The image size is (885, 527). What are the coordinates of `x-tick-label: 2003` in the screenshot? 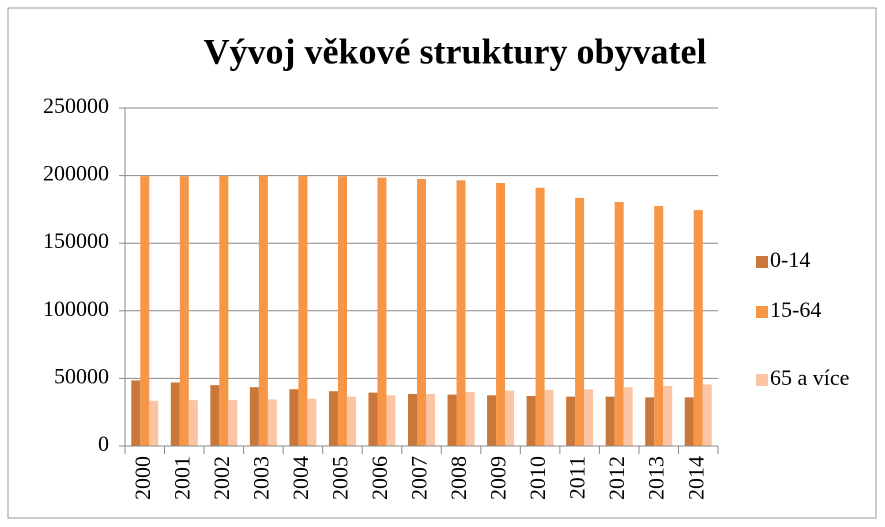 It's located at (260, 478).